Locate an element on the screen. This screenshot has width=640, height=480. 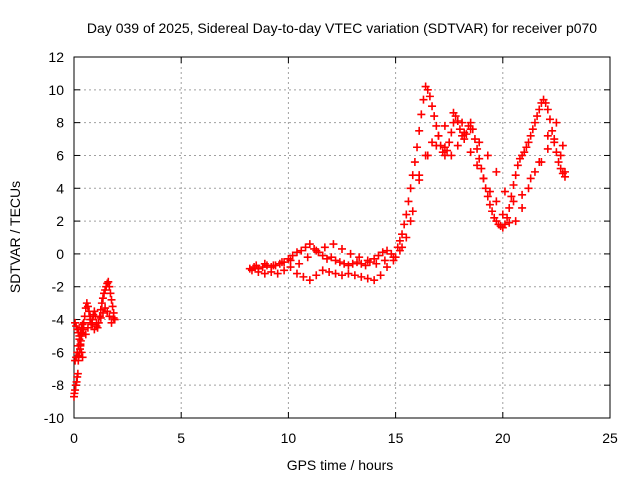
y-tick-label: 6 is located at coordinates (60, 155).